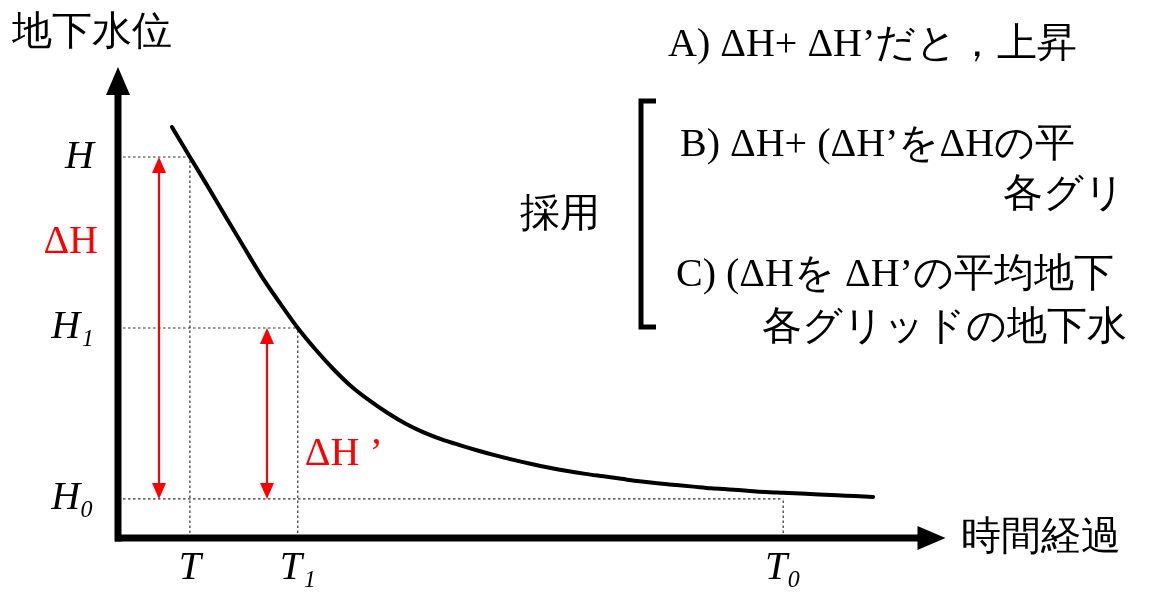 This screenshot has height=595, width=1153. What do you see at coordinates (895, 272) in the screenshot?
I see `annotation: C) (ΔHを ΔH’の平均地下` at bounding box center [895, 272].